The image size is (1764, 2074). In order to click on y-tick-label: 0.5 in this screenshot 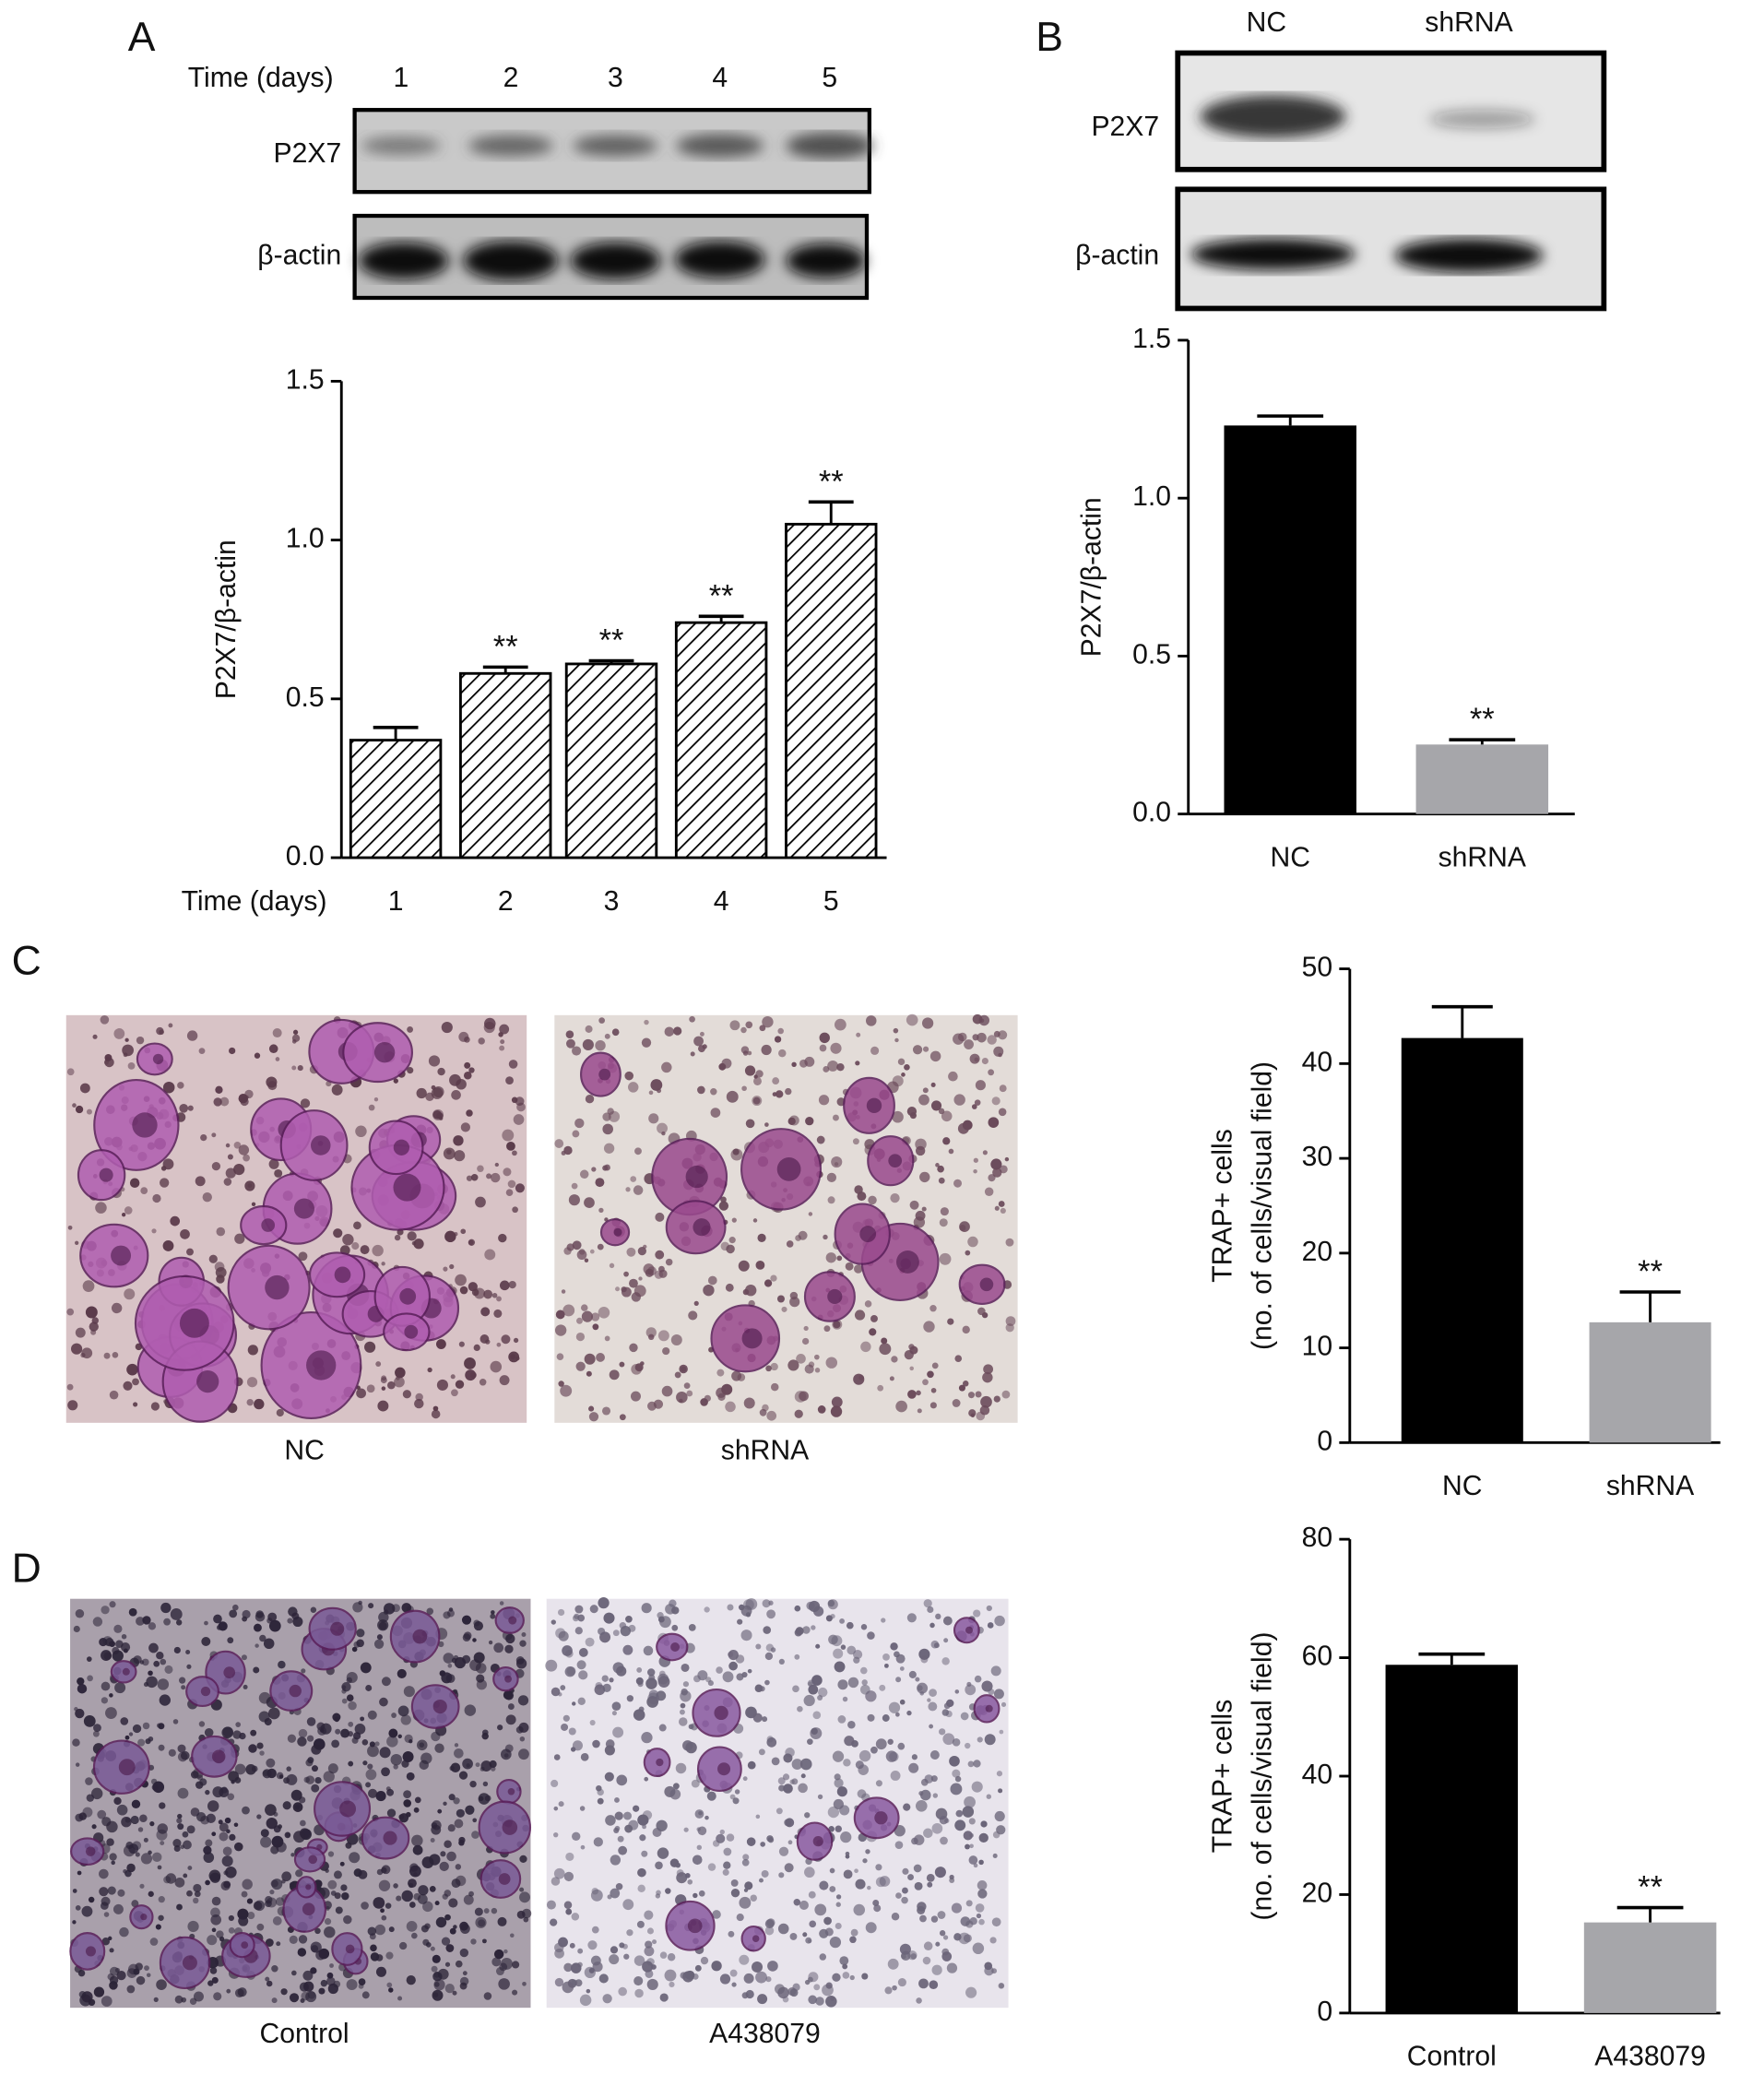, I will do `click(305, 697)`.